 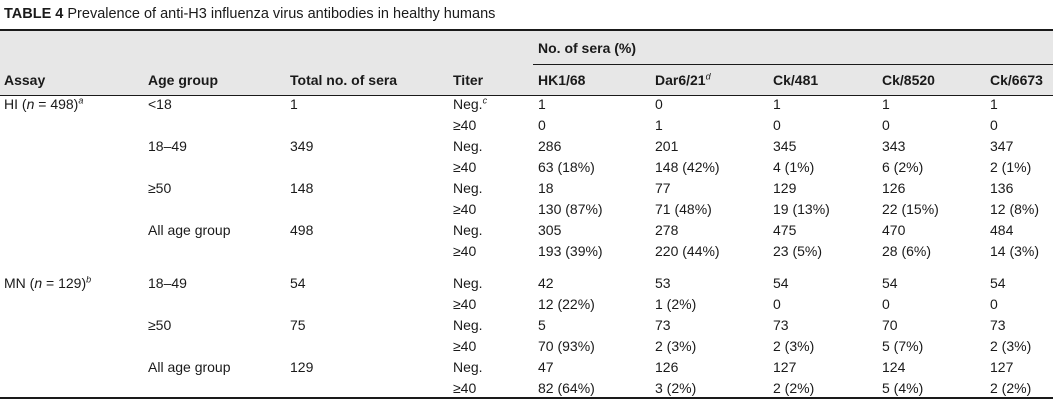 What do you see at coordinates (81, 100) in the screenshot?
I see `footnote-marker: a` at bounding box center [81, 100].